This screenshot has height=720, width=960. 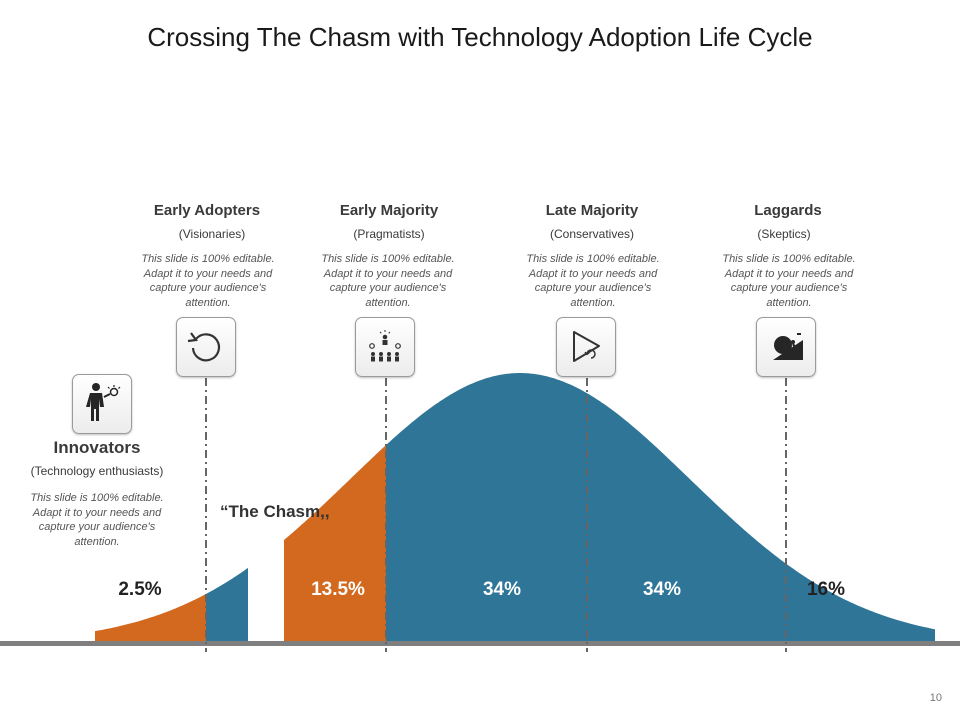 I want to click on innovators-area, so click(x=150, y=618).